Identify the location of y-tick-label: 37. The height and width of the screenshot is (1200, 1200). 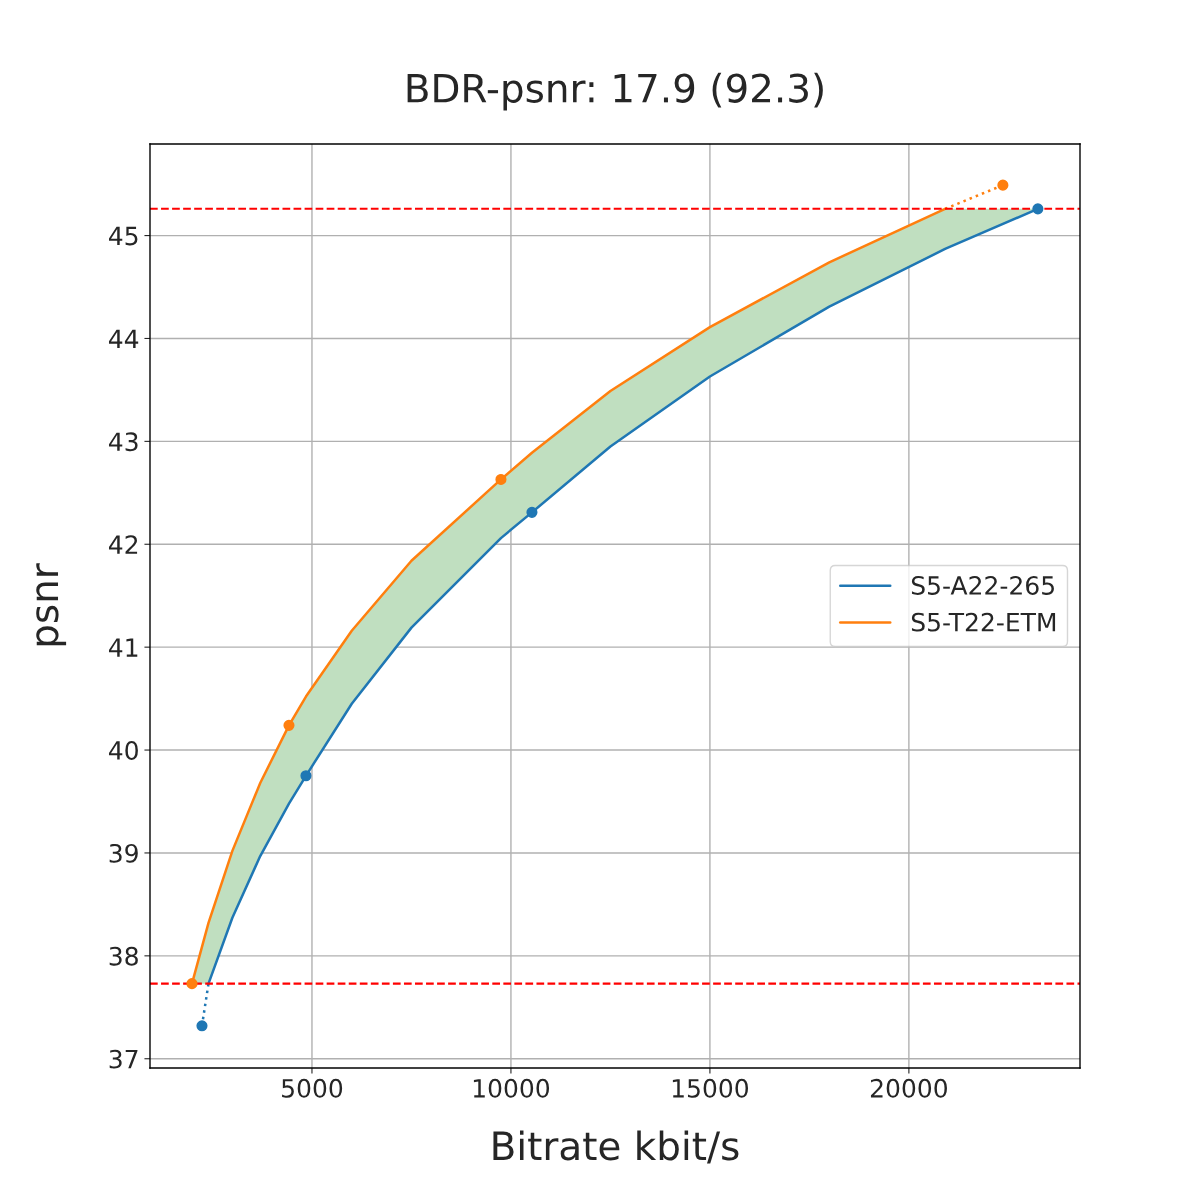
(123, 1059).